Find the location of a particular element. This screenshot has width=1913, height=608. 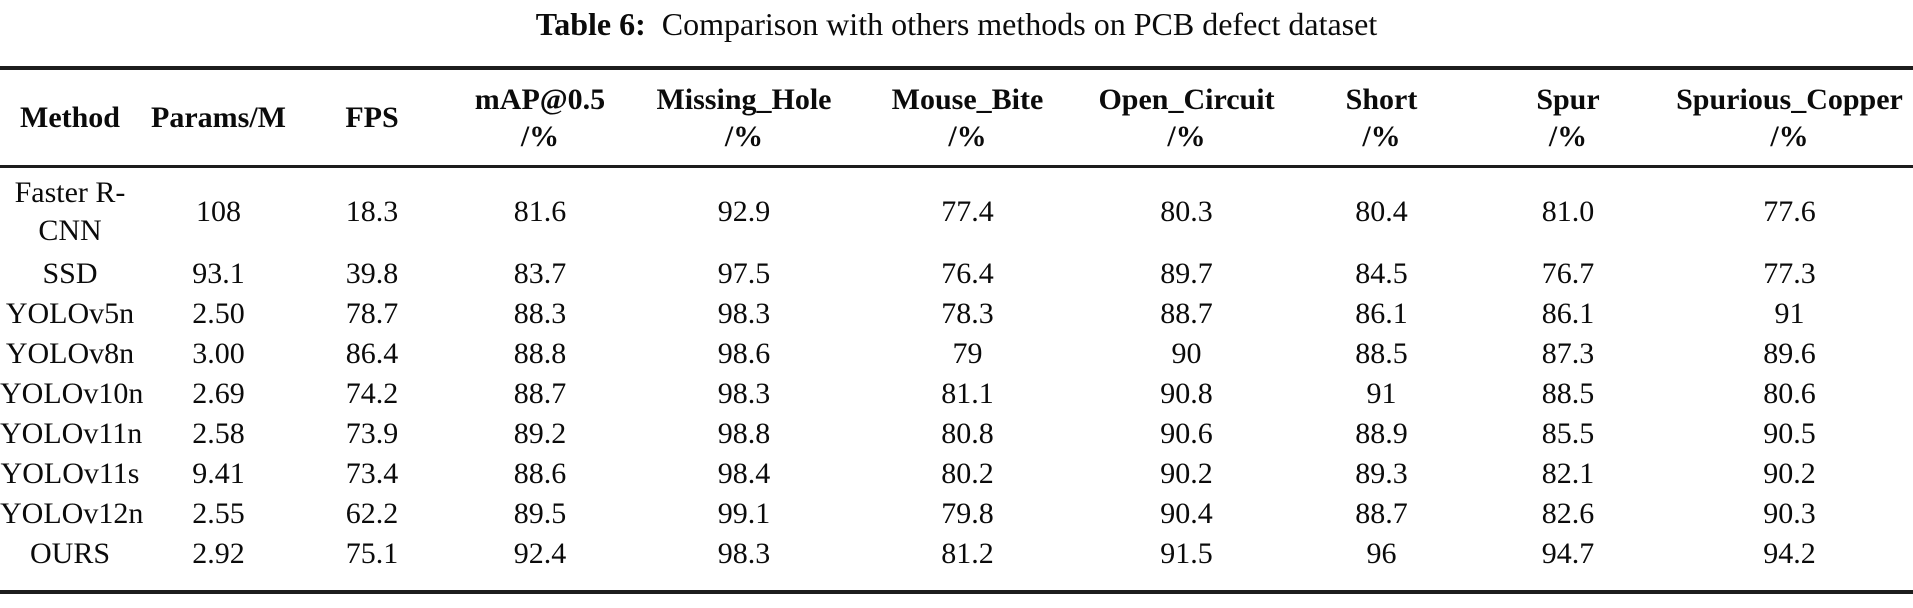

value-cell: 84.5 is located at coordinates (1381, 273).